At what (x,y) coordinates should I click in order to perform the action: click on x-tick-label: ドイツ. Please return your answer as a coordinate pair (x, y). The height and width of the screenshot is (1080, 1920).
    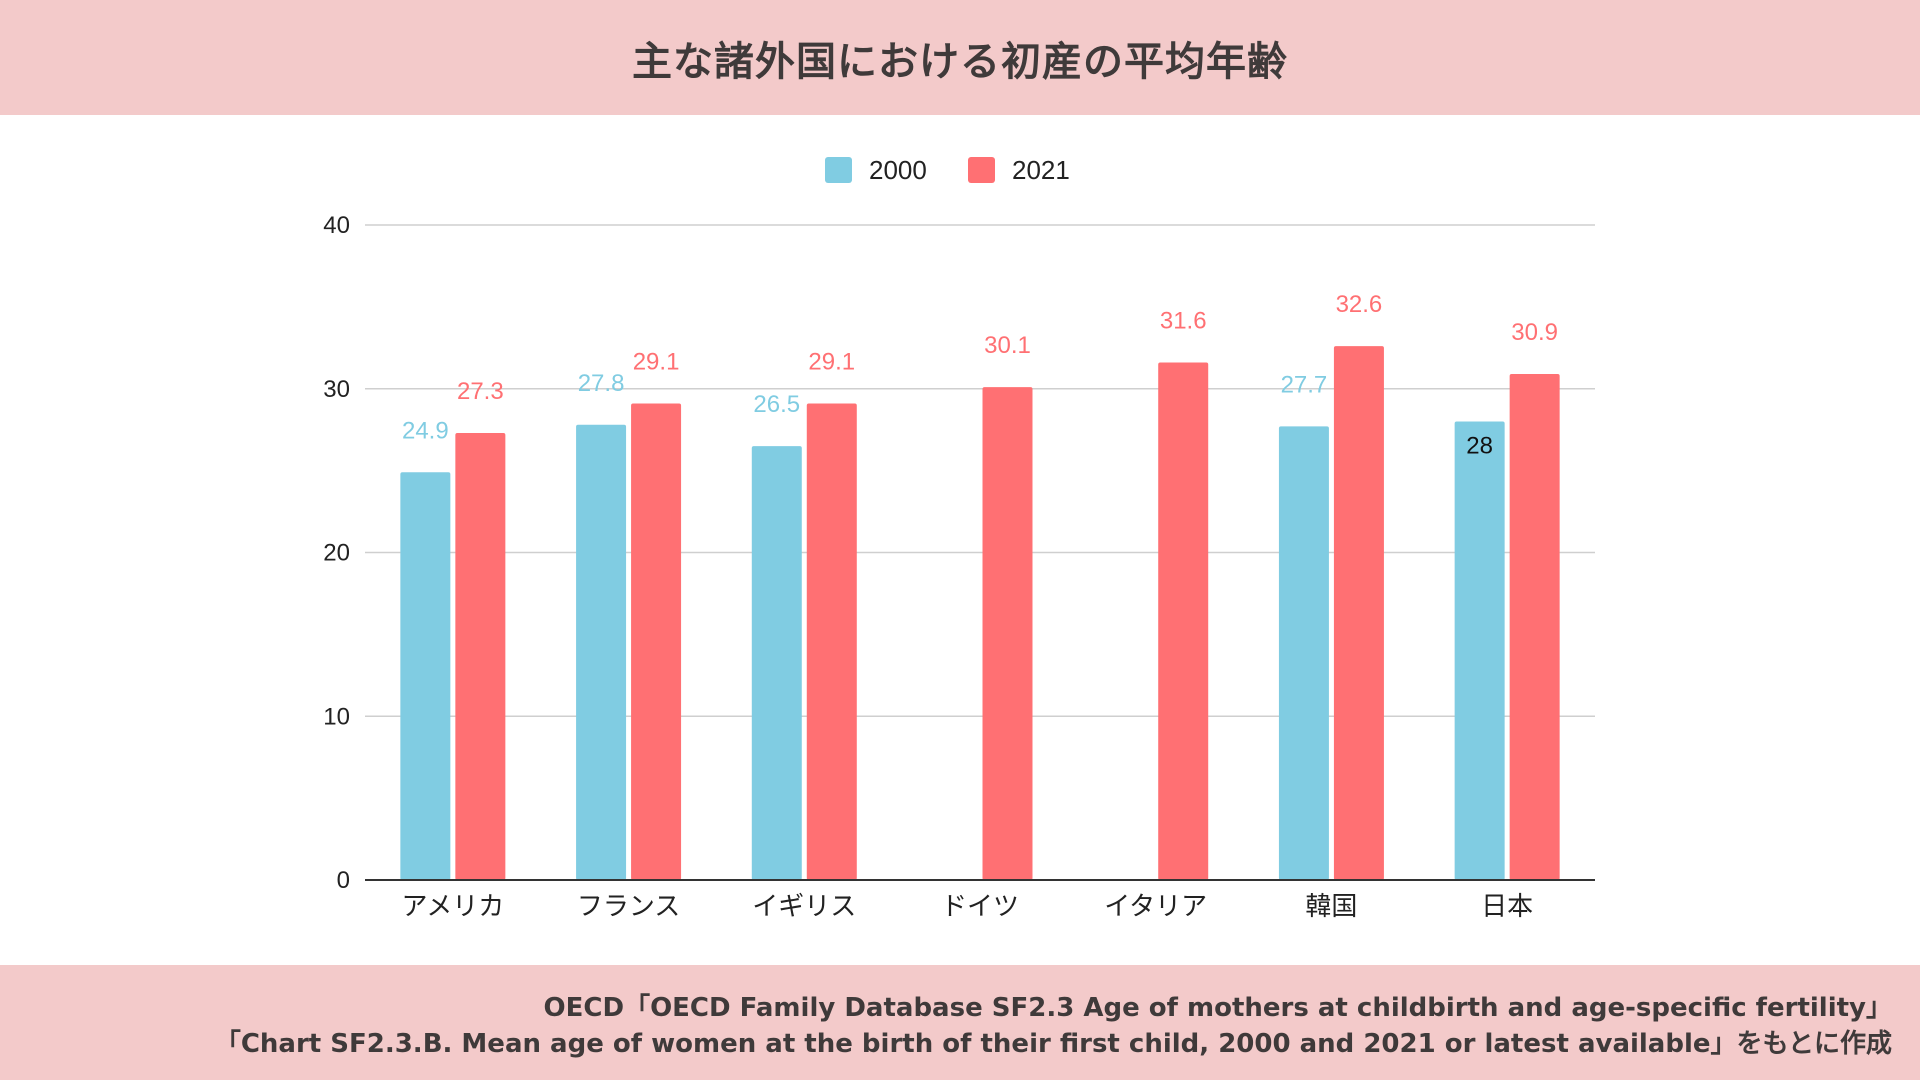
    Looking at the image, I should click on (980, 907).